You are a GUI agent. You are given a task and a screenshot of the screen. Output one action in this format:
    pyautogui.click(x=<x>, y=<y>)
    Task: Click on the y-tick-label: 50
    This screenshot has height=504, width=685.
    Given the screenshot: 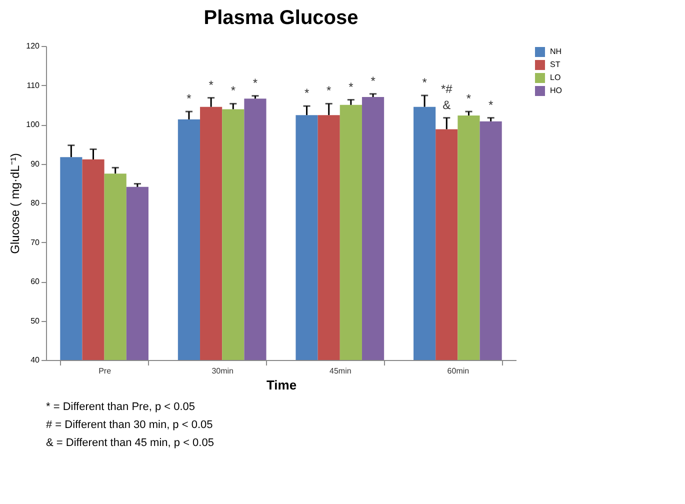 What is the action you would take?
    pyautogui.click(x=35, y=321)
    